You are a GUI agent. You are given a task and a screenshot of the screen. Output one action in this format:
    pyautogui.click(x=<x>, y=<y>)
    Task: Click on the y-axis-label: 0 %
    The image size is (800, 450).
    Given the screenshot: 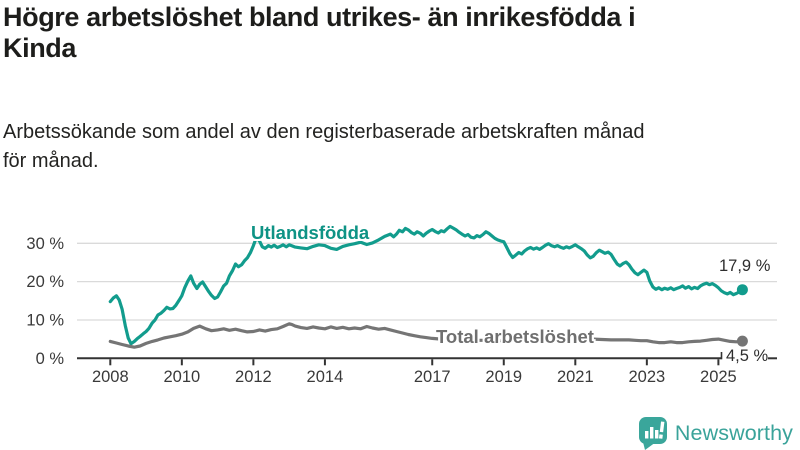 What is the action you would take?
    pyautogui.click(x=50, y=359)
    